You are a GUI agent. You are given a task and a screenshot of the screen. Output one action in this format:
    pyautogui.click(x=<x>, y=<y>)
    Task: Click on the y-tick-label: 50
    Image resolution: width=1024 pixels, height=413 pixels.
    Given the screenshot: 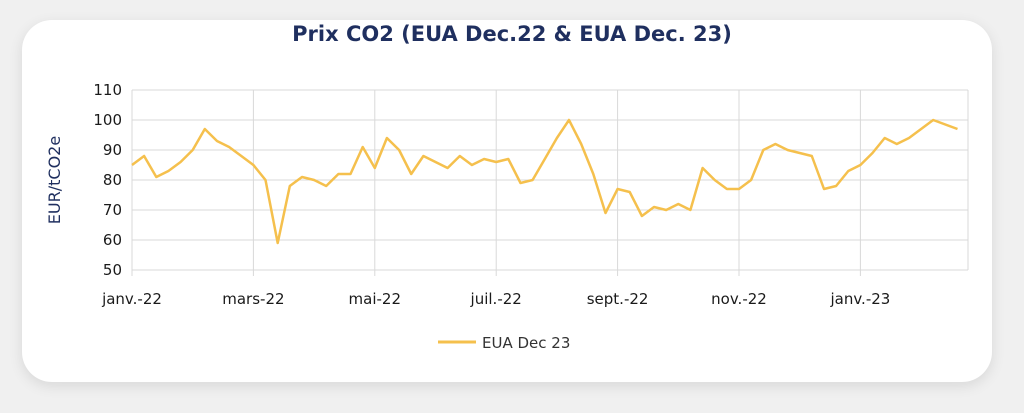 What is the action you would take?
    pyautogui.click(x=112, y=270)
    